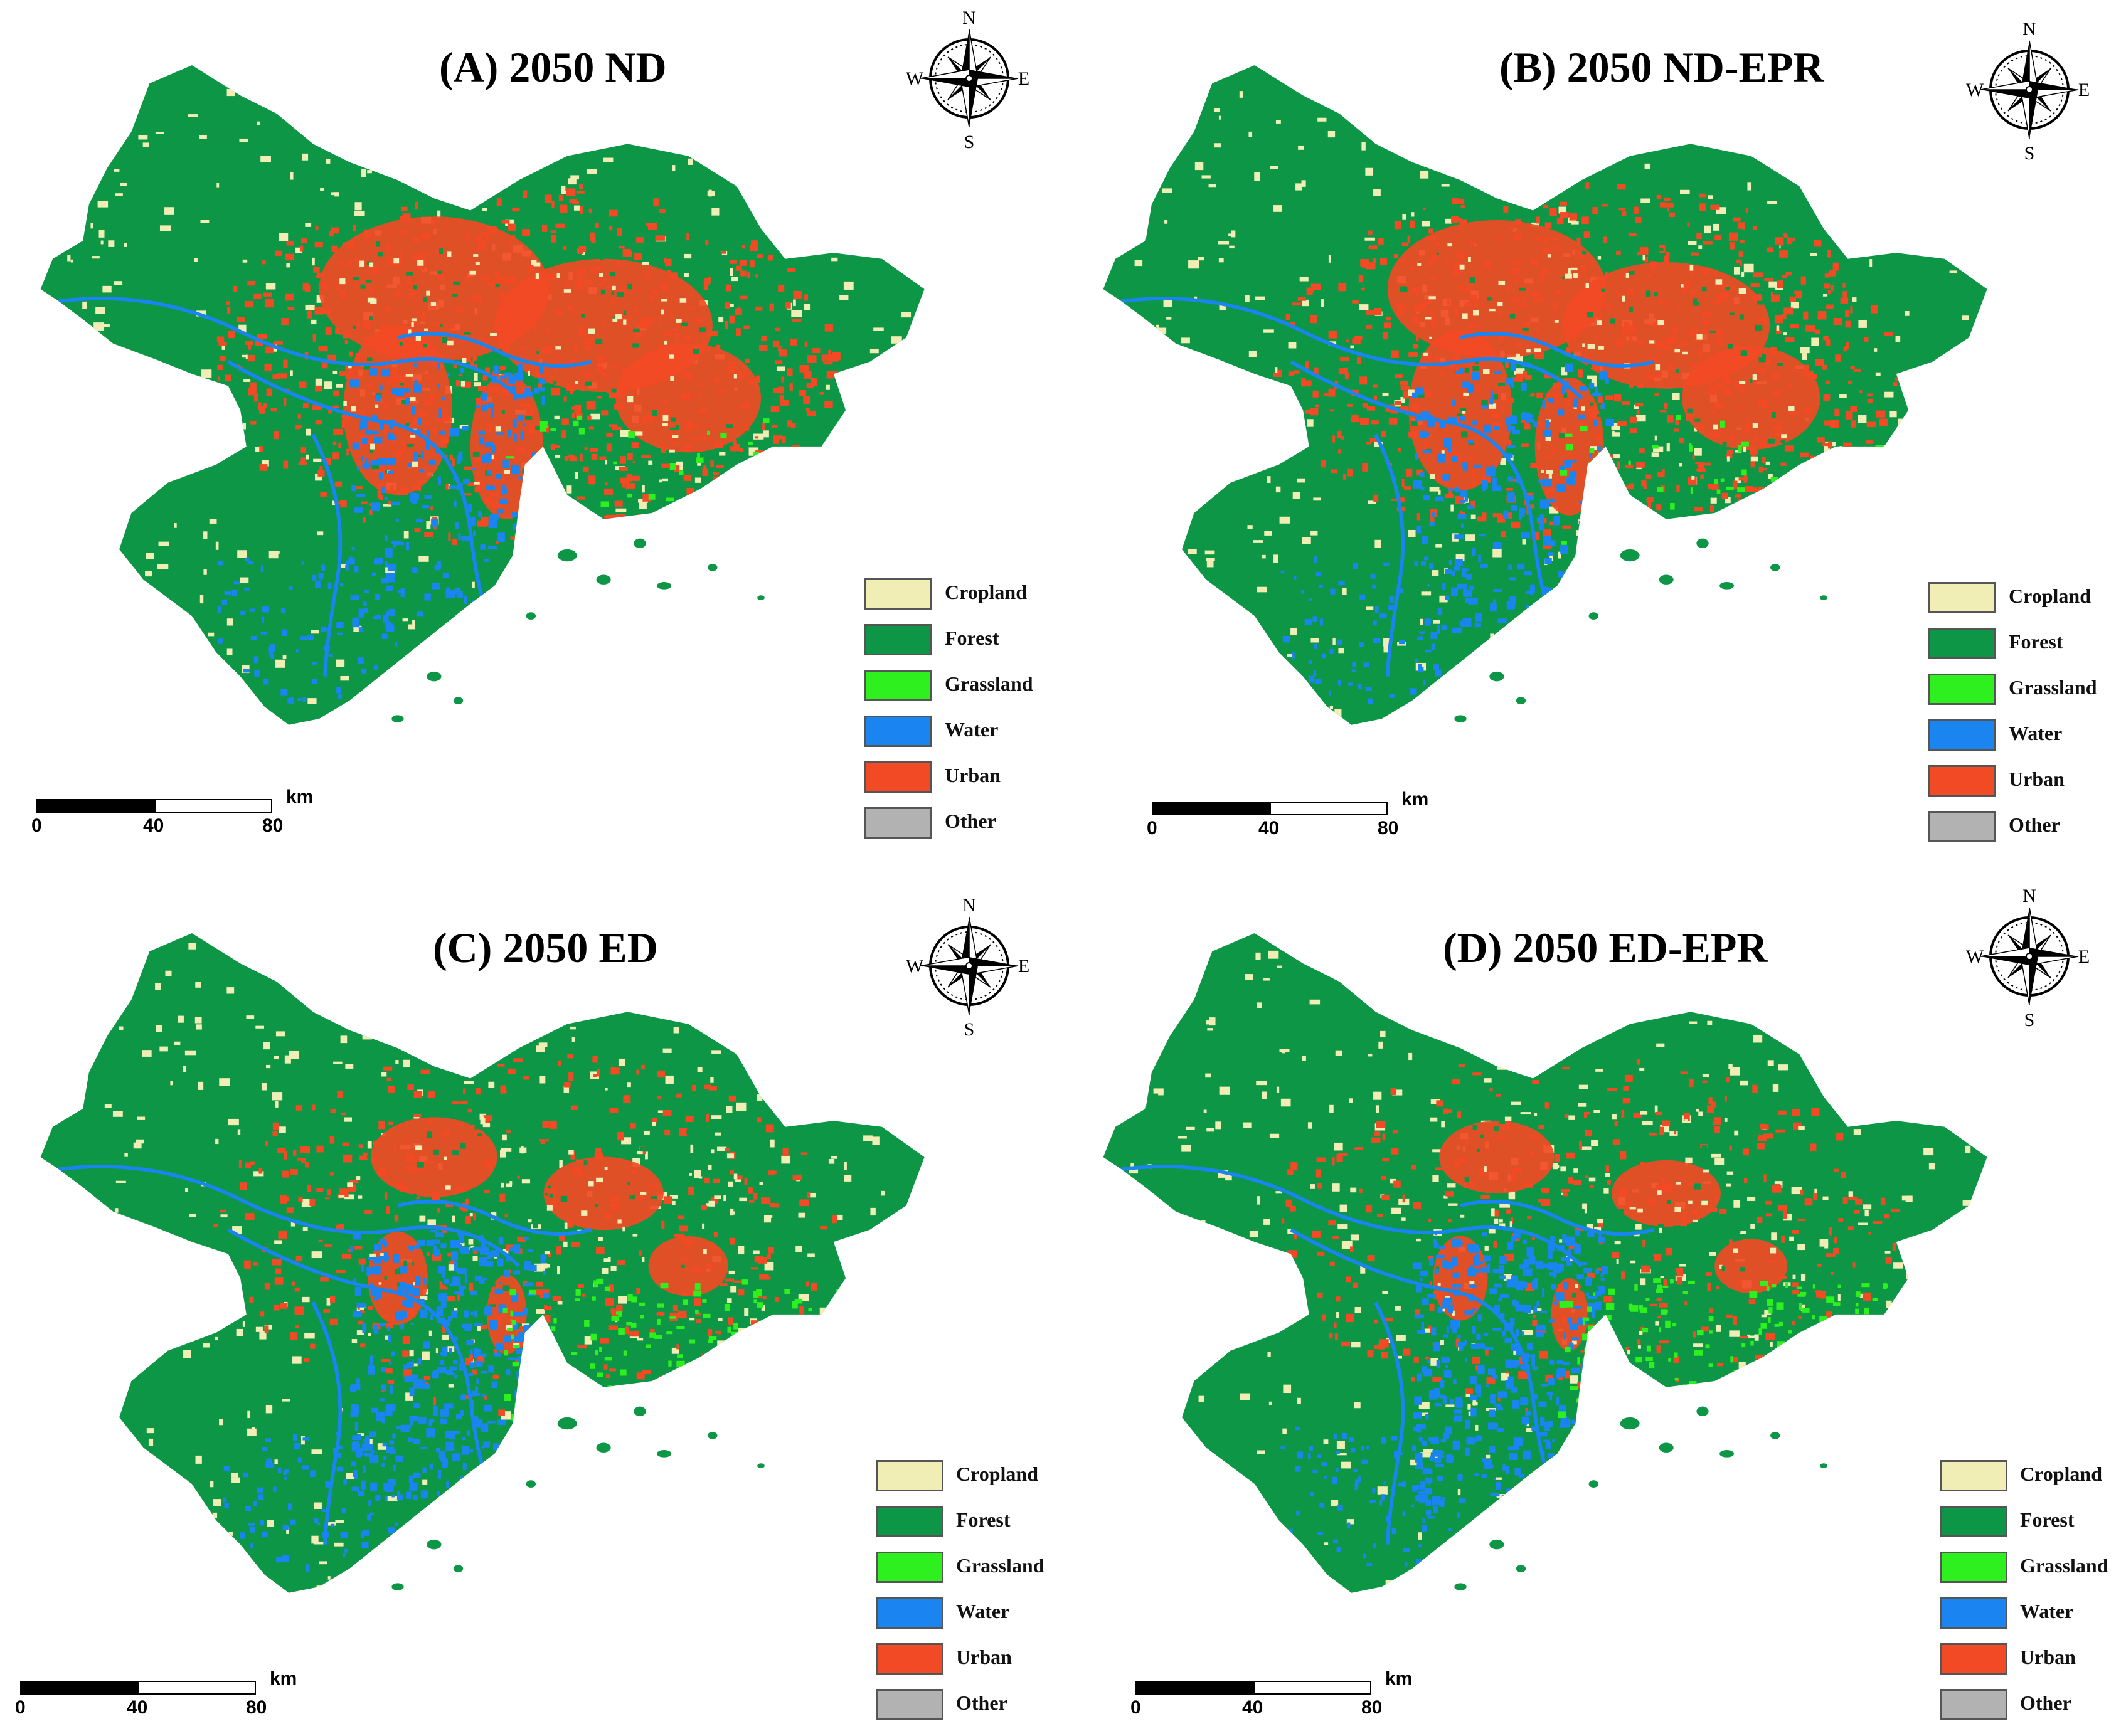  I want to click on panel-title: (C) 2050 ED, so click(545, 947).